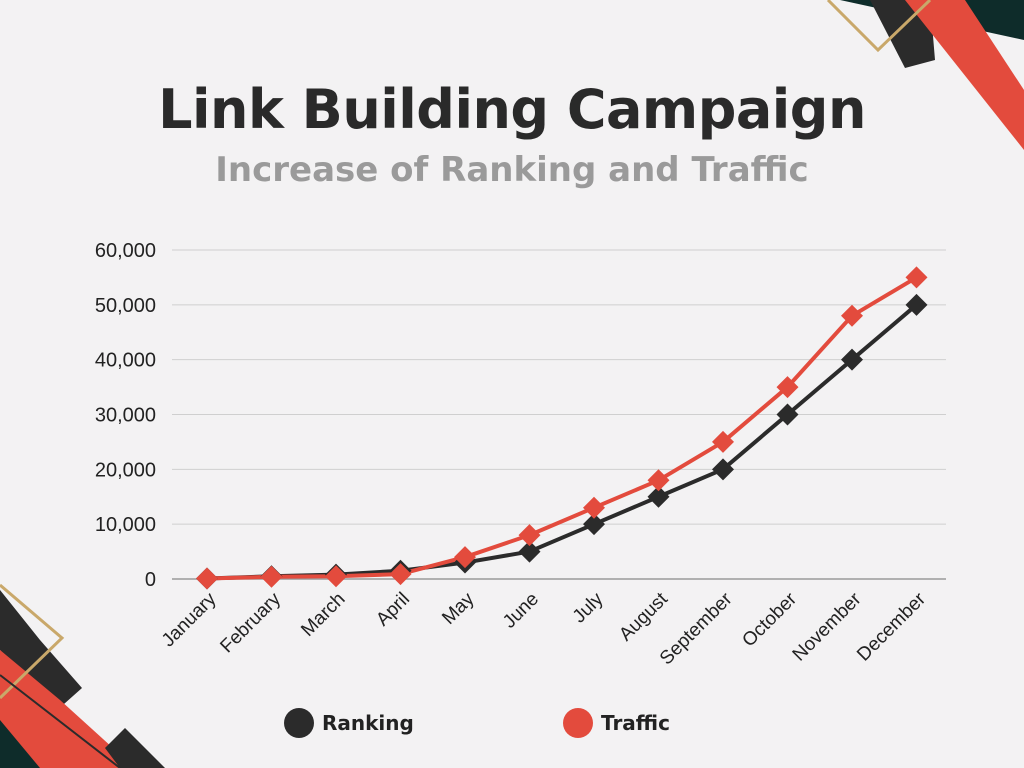 This screenshot has width=1024, height=768. I want to click on y-tick-label: 50,000, so click(125, 306).